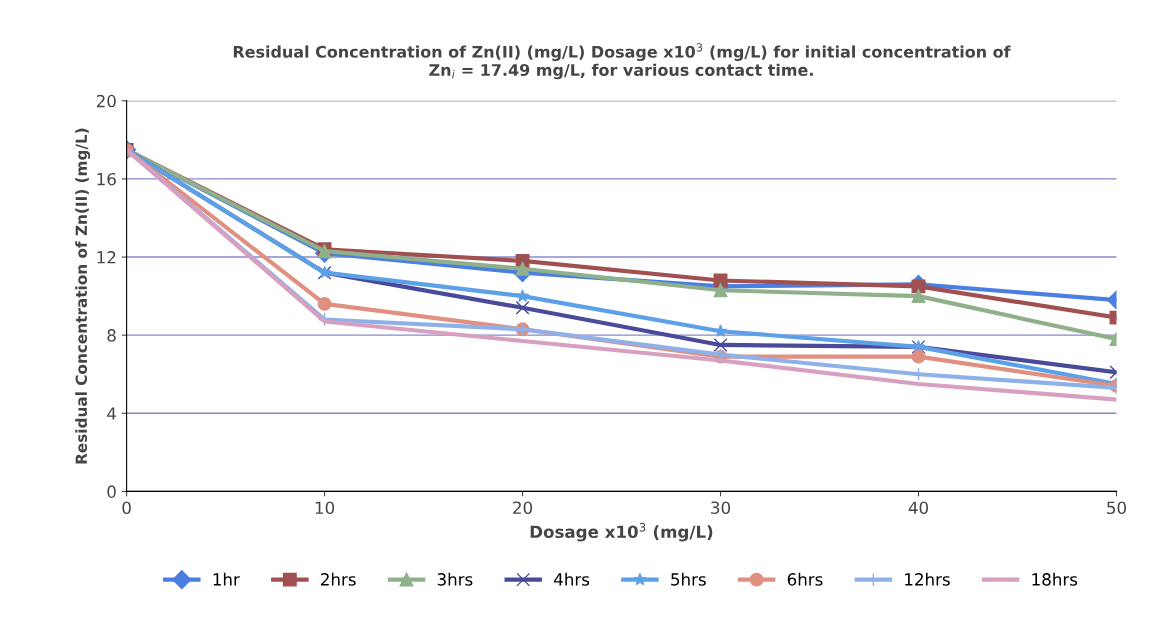  Describe the element at coordinates (111, 491) in the screenshot. I see `y-tick-label: 0` at that location.